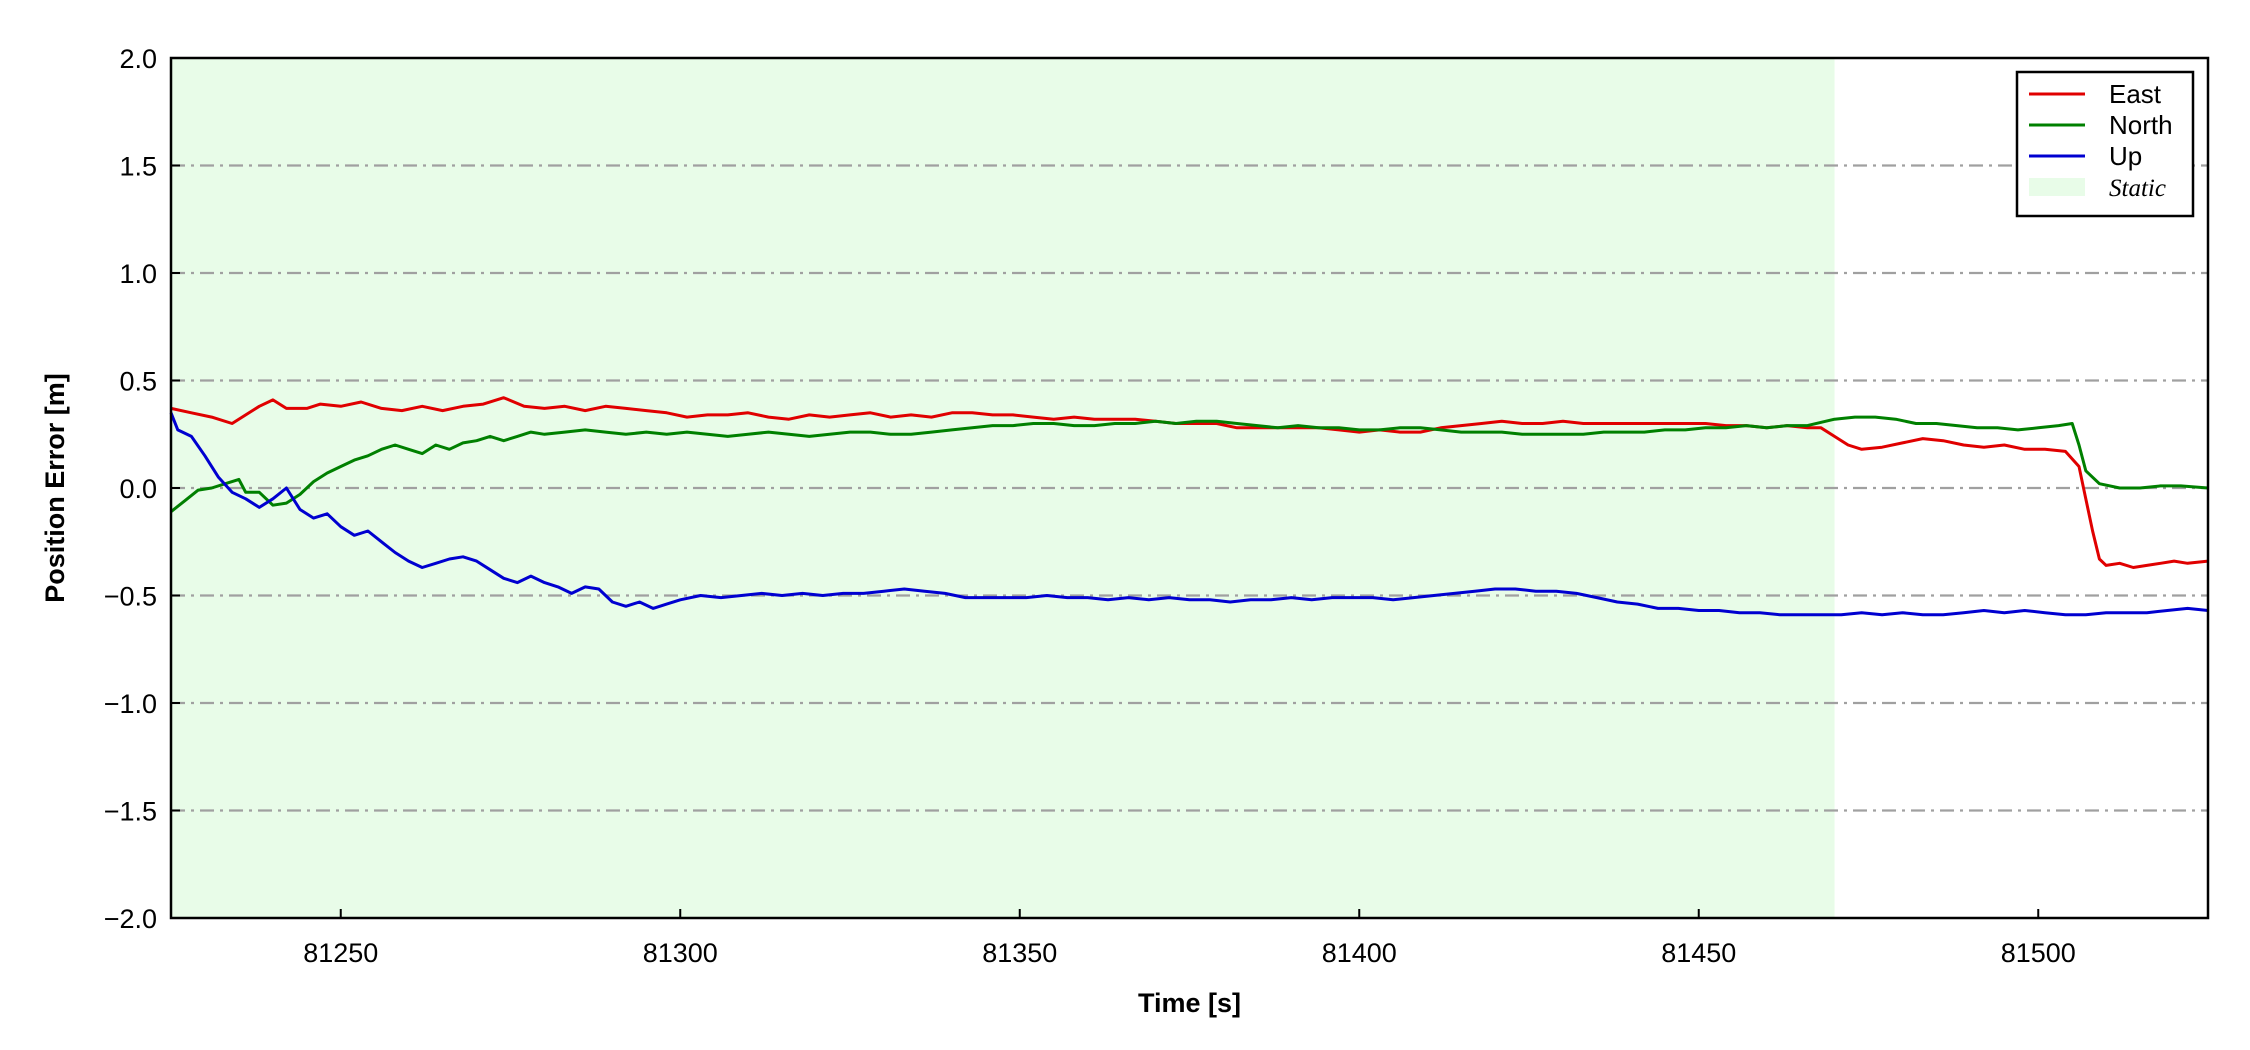  Describe the element at coordinates (138, 274) in the screenshot. I see `y-tick-label: 1.0` at that location.